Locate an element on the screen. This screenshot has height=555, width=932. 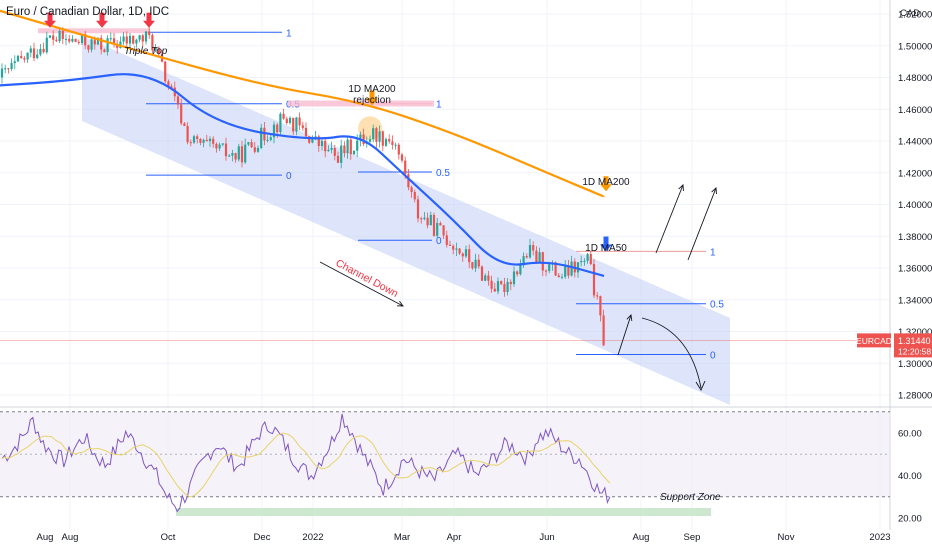
symbol-tag: EURCAD is located at coordinates (874, 341).